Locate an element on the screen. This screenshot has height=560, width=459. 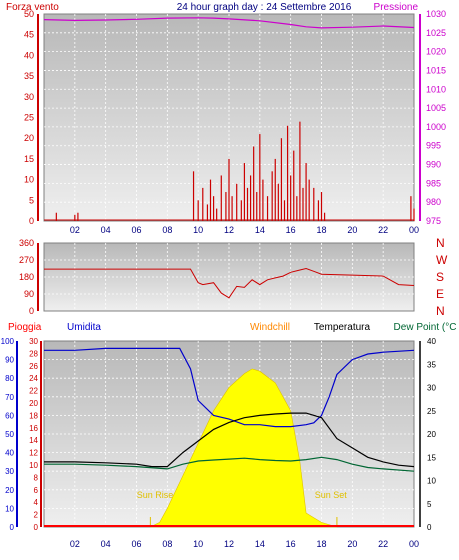
sunrise-label: Sun Rise is located at coordinates (155, 495).